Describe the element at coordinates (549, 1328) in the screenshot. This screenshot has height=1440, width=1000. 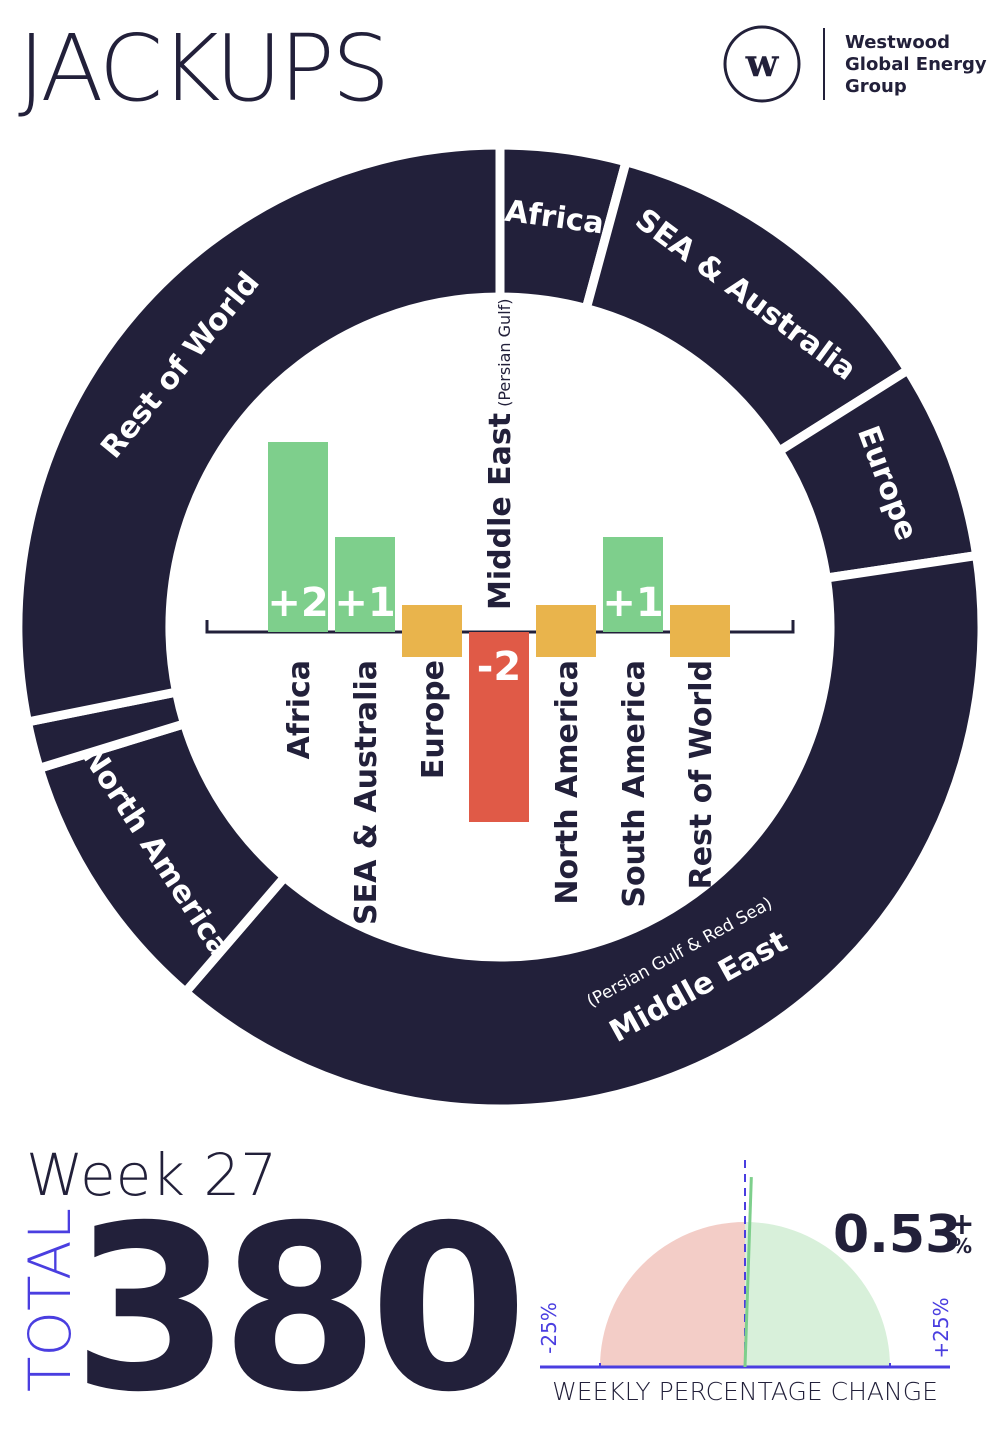
I see `tick-label: -25%` at that location.